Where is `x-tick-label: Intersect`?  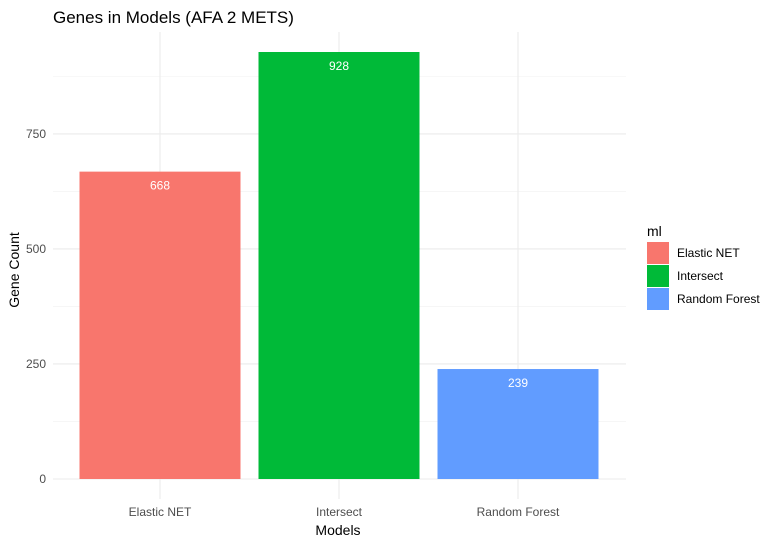 x-tick-label: Intersect is located at coordinates (339, 512).